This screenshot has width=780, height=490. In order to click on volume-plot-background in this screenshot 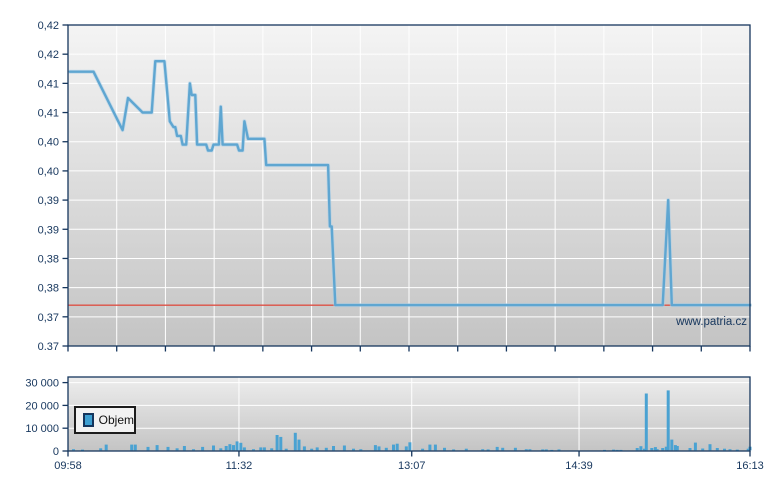, I will do `click(409, 414)`.